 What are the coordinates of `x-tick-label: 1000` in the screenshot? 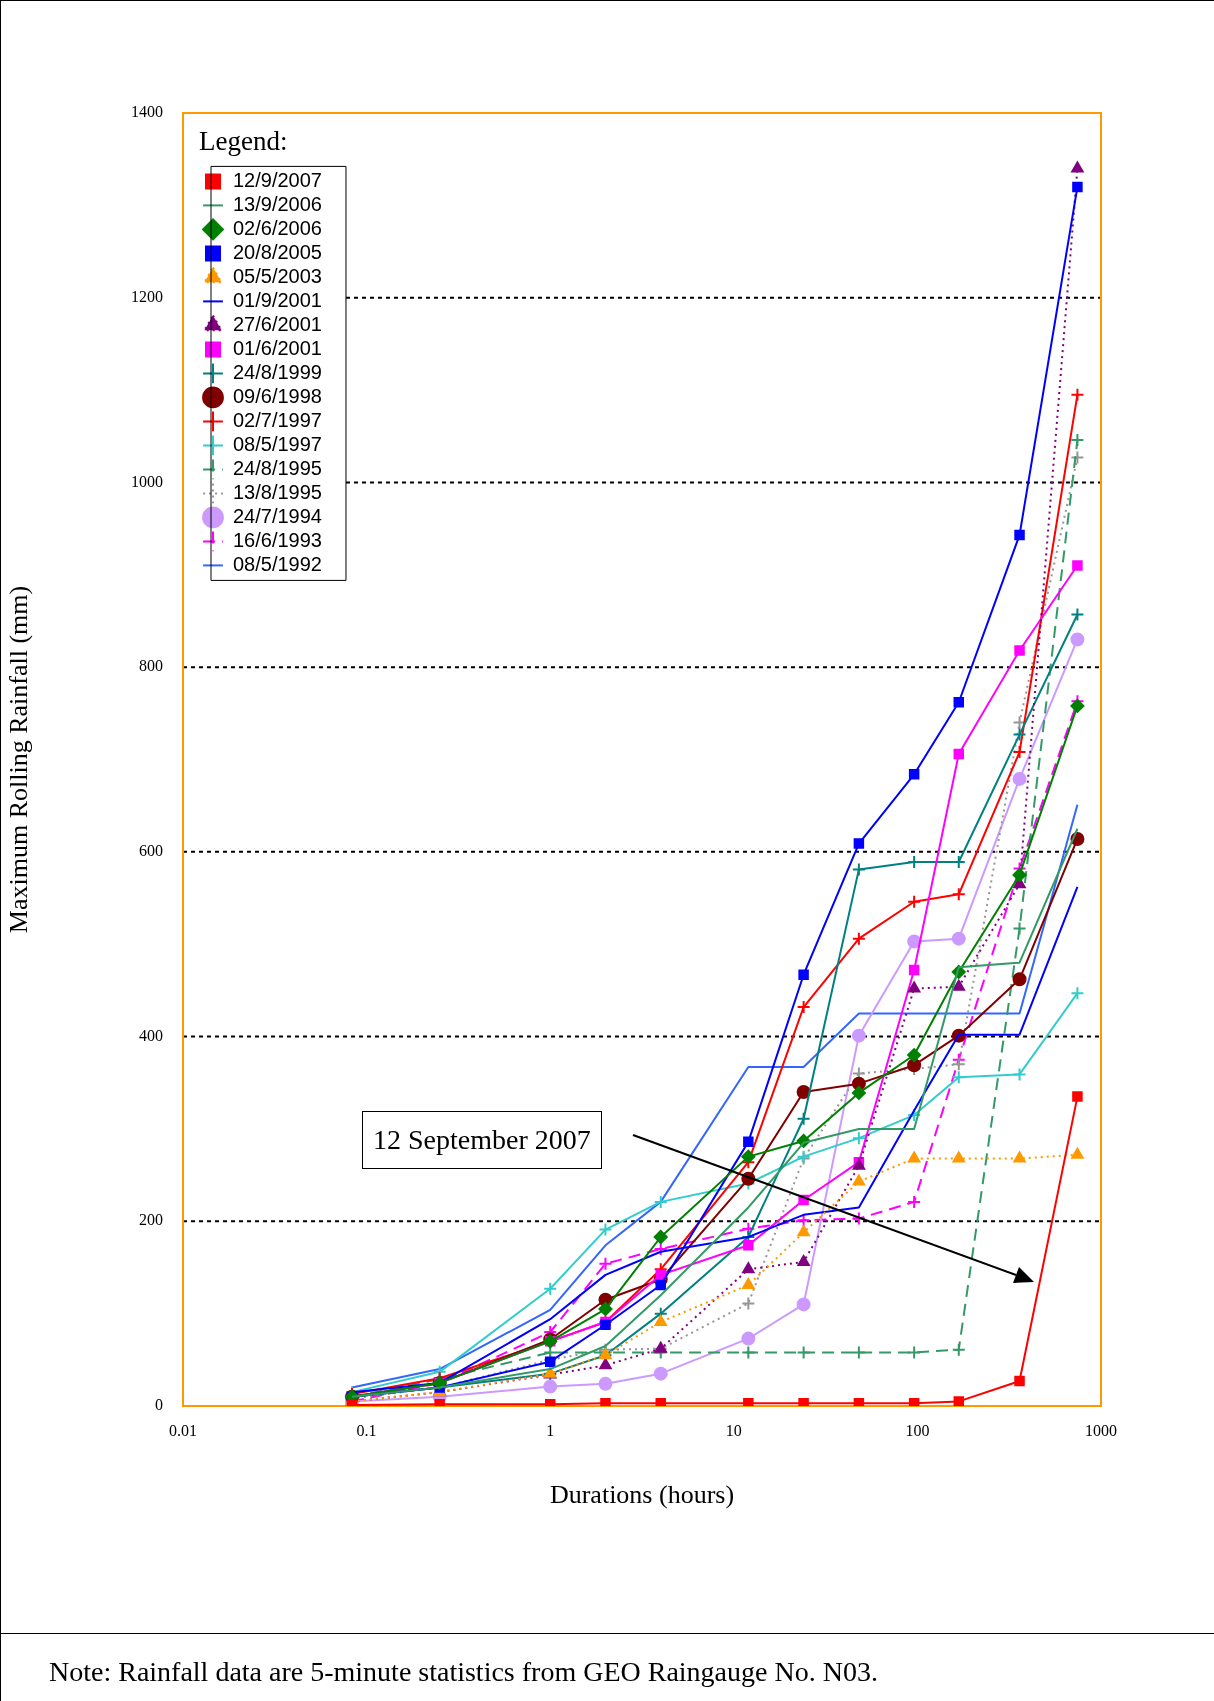 It's located at (1101, 1430).